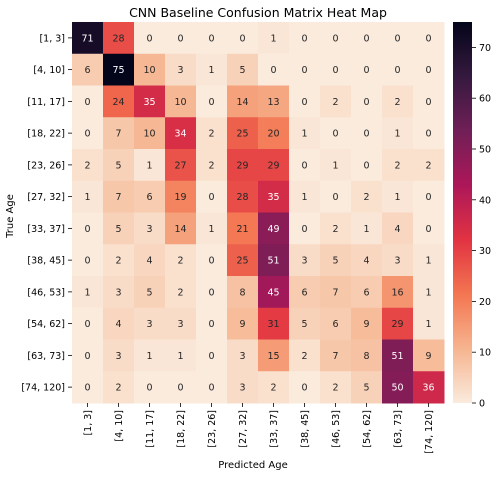 This screenshot has width=499, height=477. Describe the element at coordinates (366, 324) in the screenshot. I see `cell-value-label: 9` at that location.